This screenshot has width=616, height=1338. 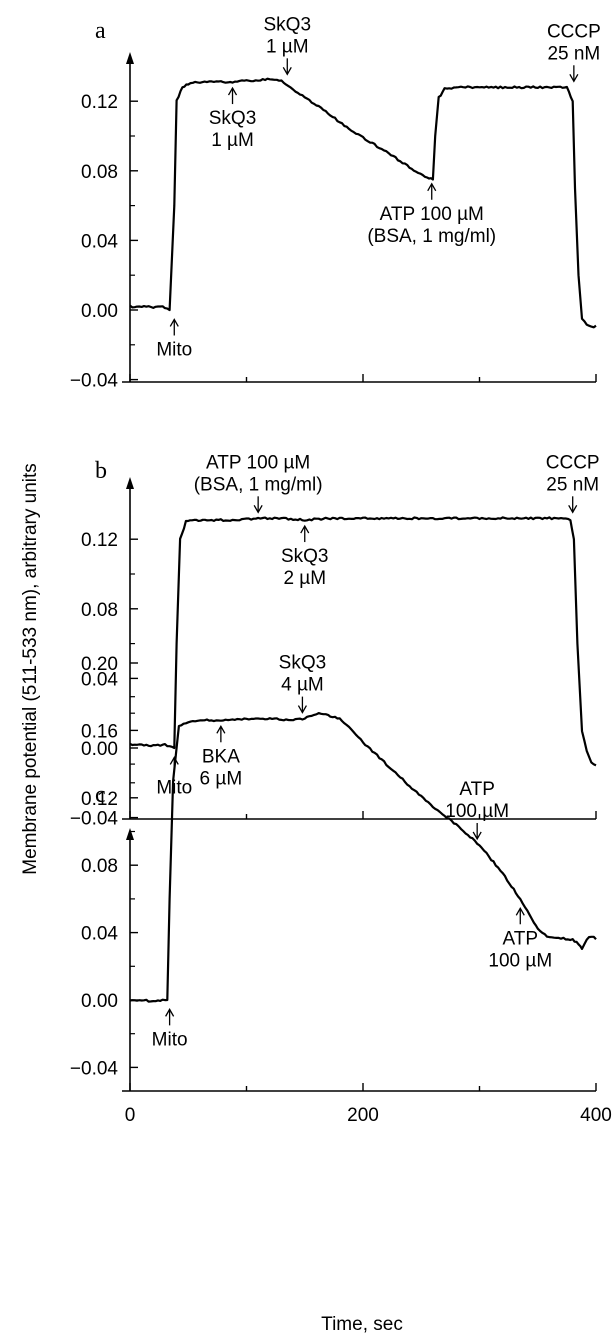 I want to click on y-tick-label: 0.20, so click(x=99, y=664).